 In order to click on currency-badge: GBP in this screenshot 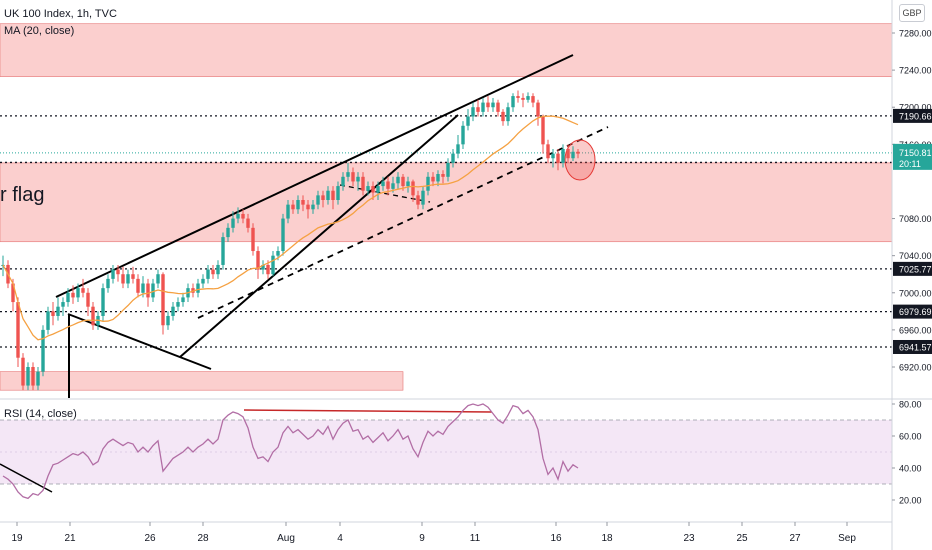, I will do `click(912, 13)`.